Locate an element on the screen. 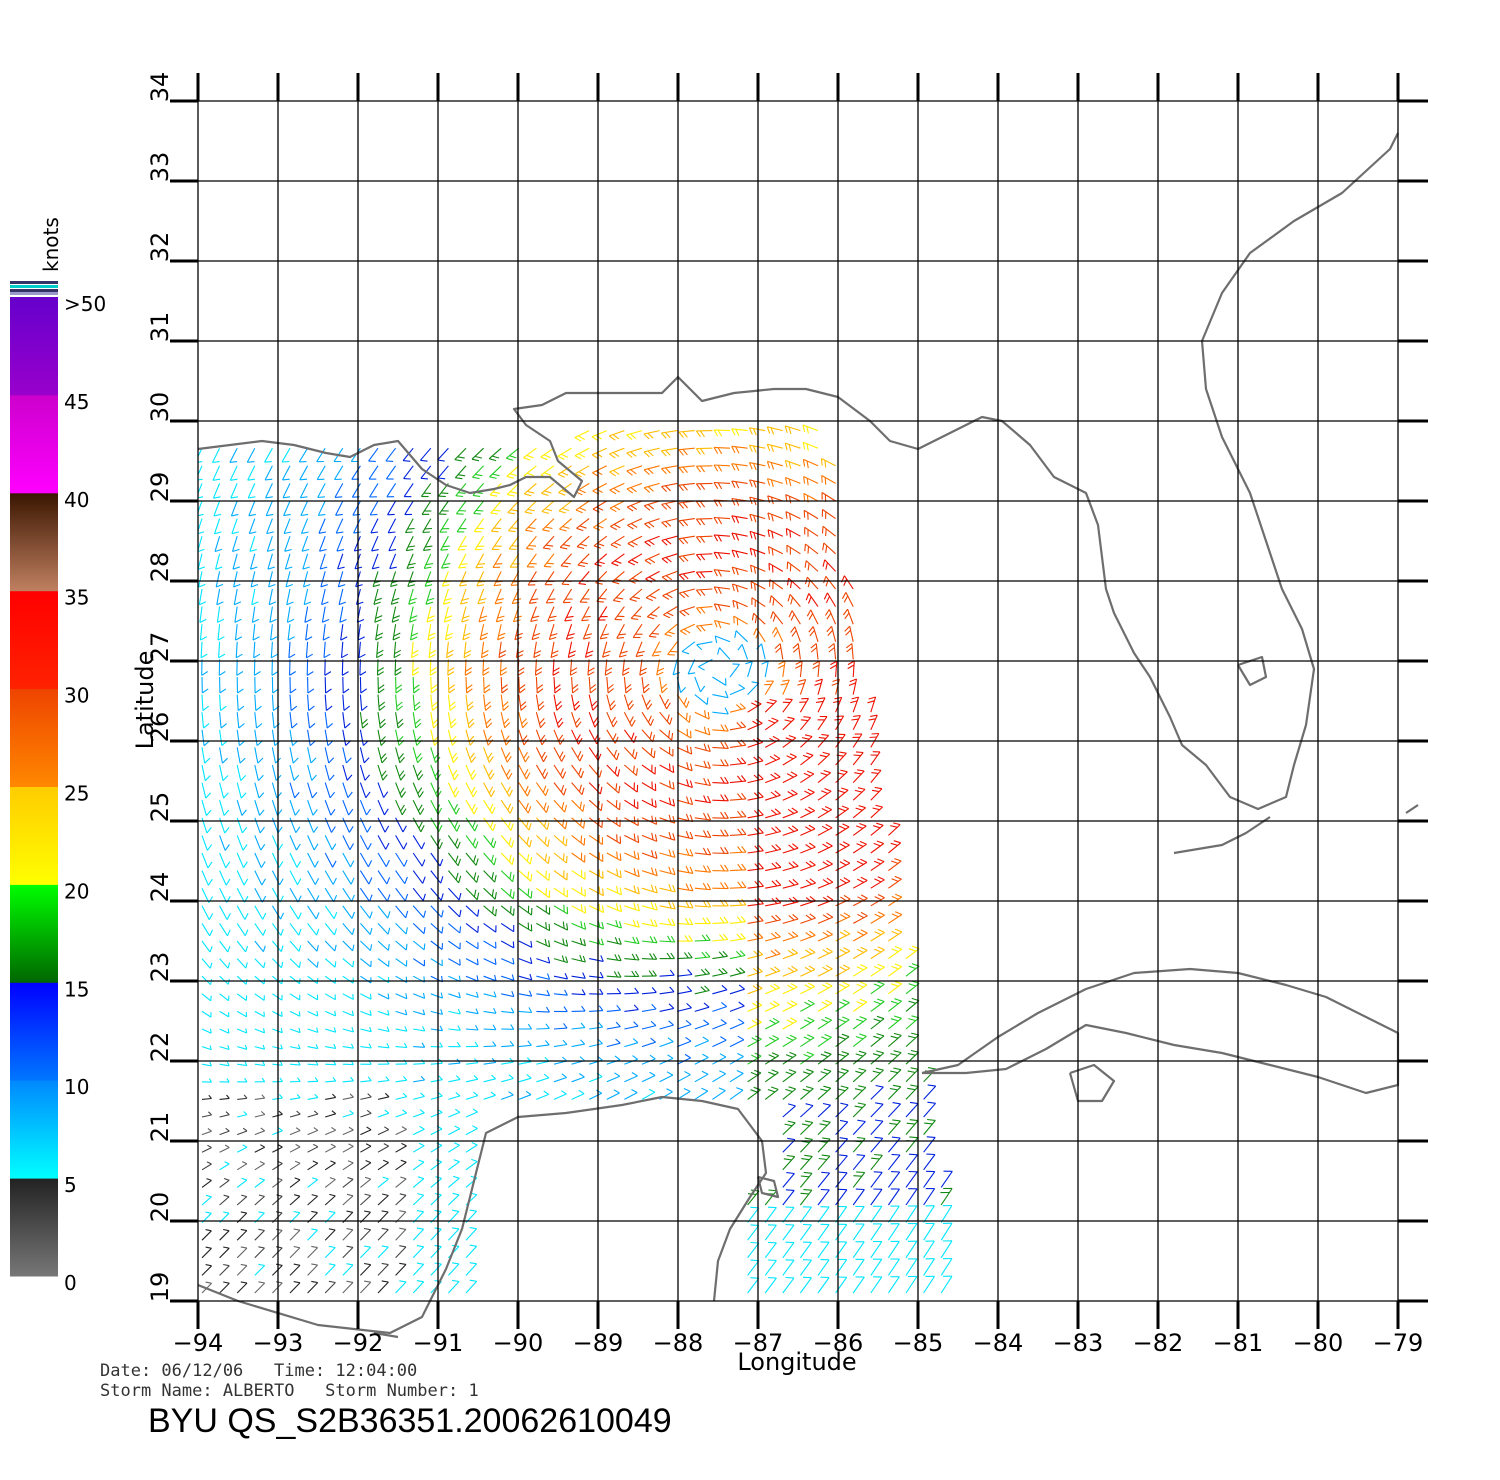 This screenshot has width=1500, height=1480. lat-tick-label: 23 is located at coordinates (160, 967).